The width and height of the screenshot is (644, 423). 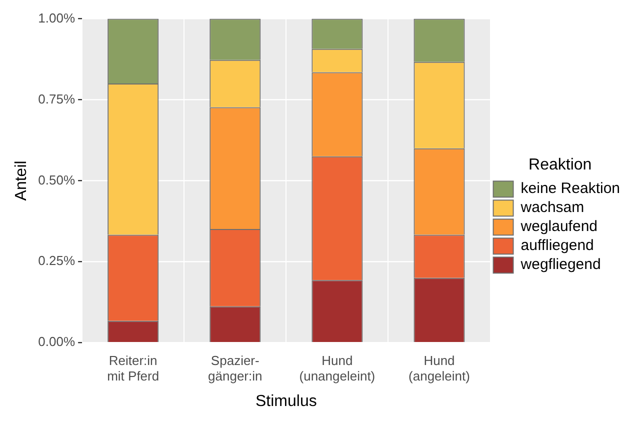 I want to click on legend-label: auffliegend, so click(x=557, y=245).